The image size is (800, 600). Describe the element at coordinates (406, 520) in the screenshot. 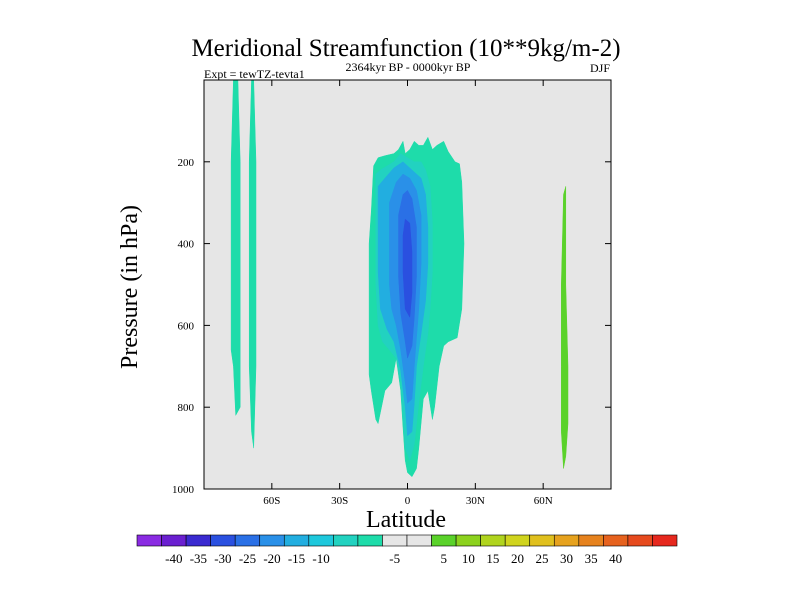

I see `x-axis-label: Latitude` at that location.